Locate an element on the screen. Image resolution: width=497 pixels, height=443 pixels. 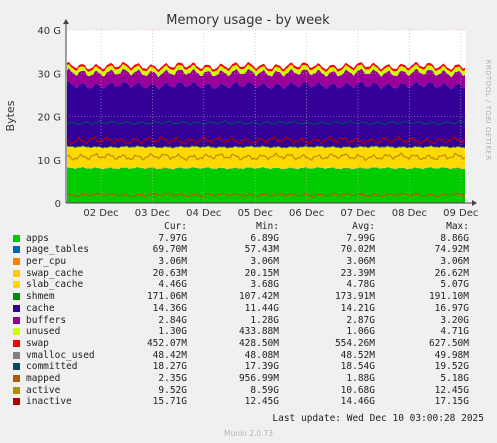
x-tick-label: 08 Dec is located at coordinates (409, 213).